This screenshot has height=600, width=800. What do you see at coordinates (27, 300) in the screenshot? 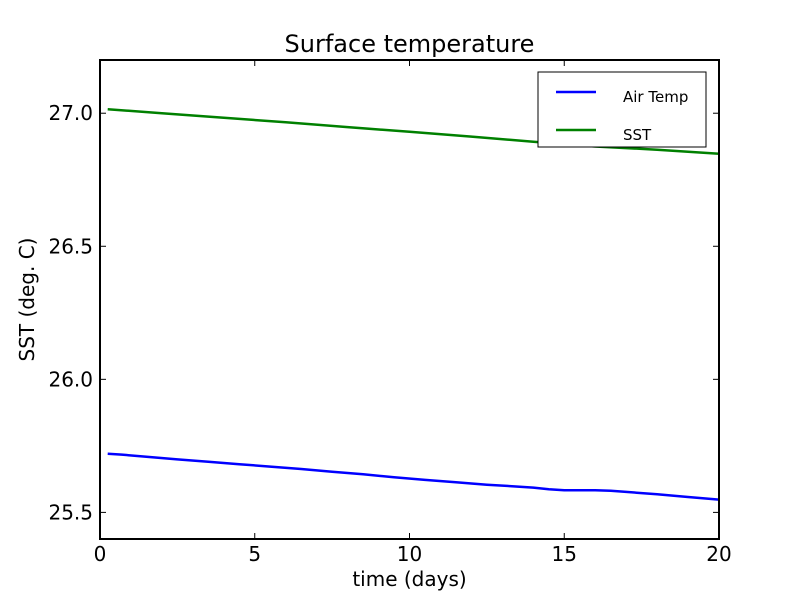
I see `y-axis-label: SST (deg. C)` at bounding box center [27, 300].